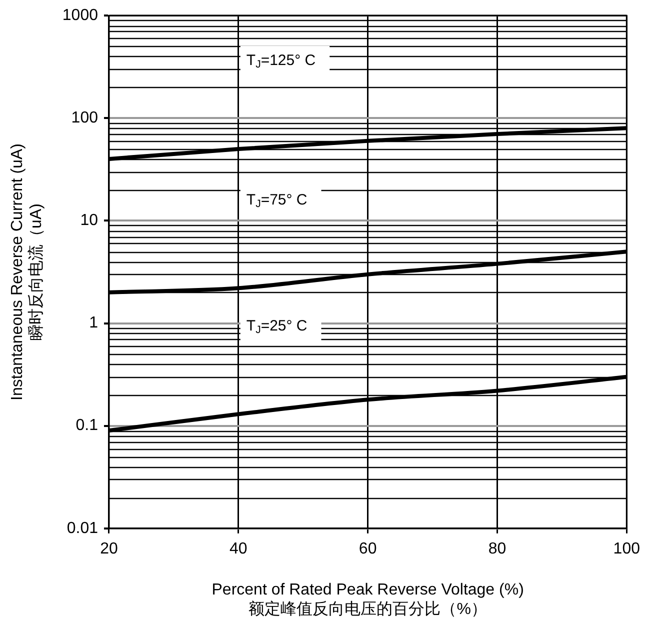  I want to click on y-tick-label: 1000, so click(80, 15).